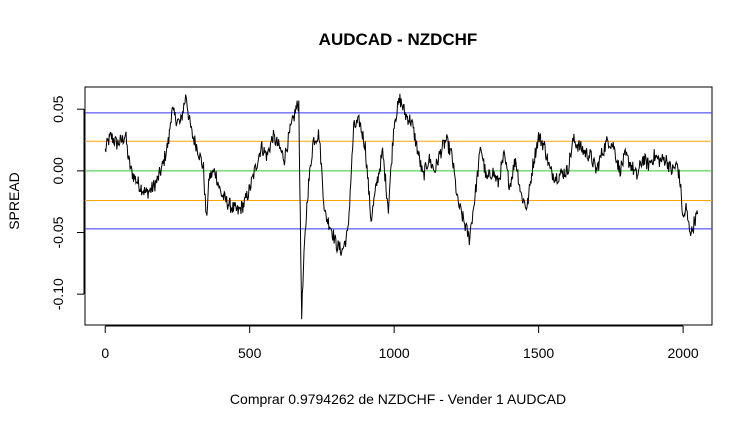 This screenshot has height=424, width=747. What do you see at coordinates (398, 39) in the screenshot?
I see `chart-title: AUDCAD - NZDCHF` at bounding box center [398, 39].